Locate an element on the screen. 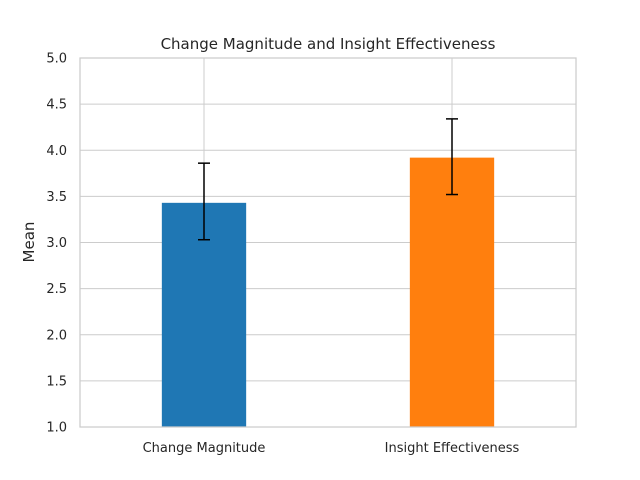 Image resolution: width=640 pixels, height=480 pixels. y-axis-label: Mean is located at coordinates (29, 242).